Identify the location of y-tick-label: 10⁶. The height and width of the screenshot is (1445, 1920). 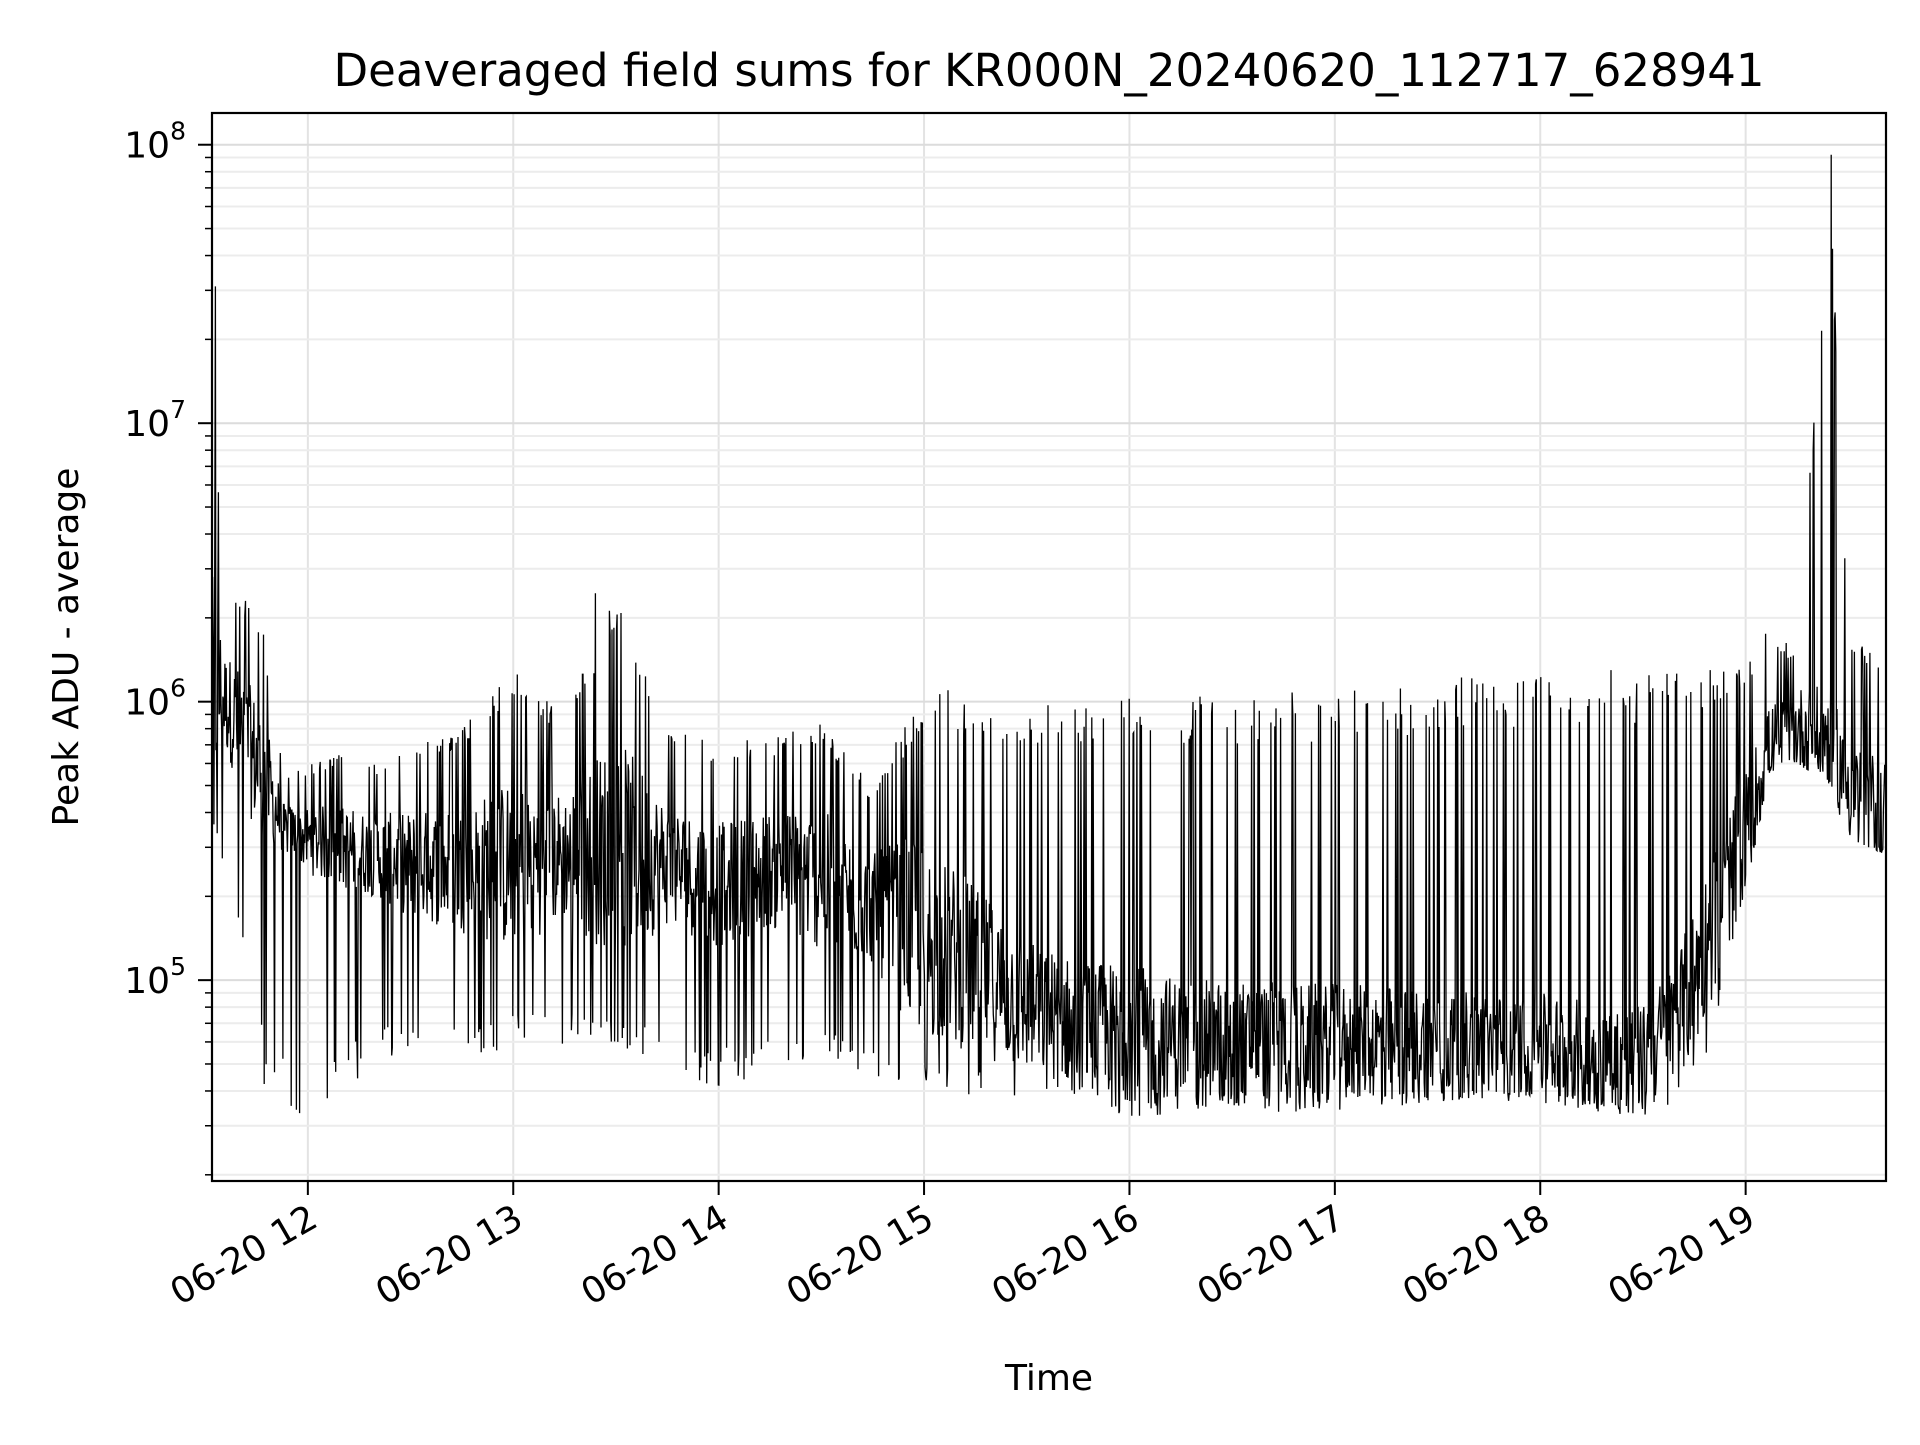
(155, 699).